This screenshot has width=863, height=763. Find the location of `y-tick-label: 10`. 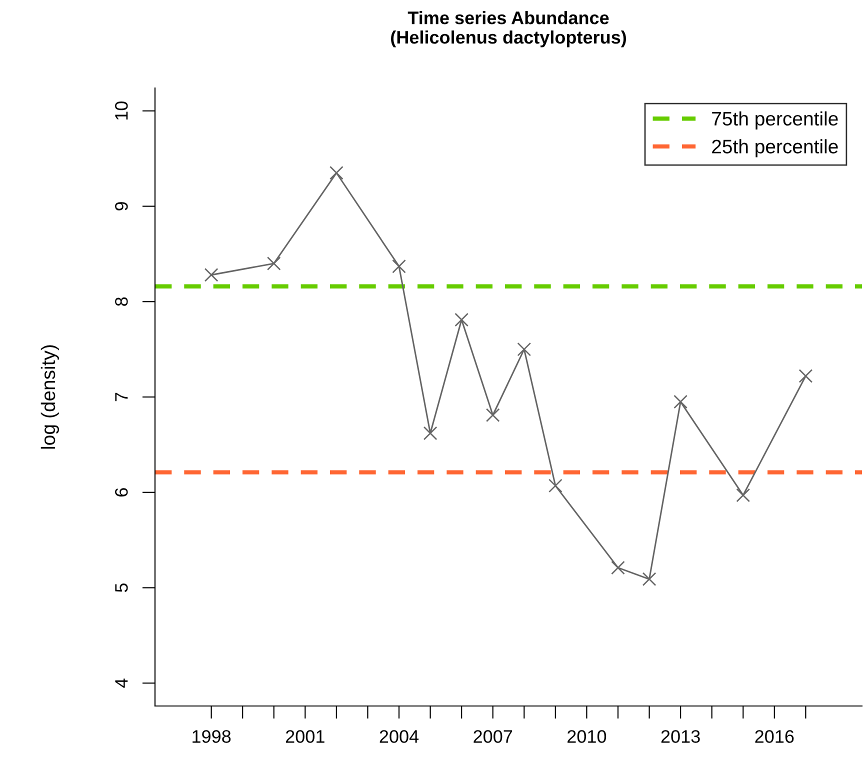

y-tick-label: 10 is located at coordinates (121, 111).